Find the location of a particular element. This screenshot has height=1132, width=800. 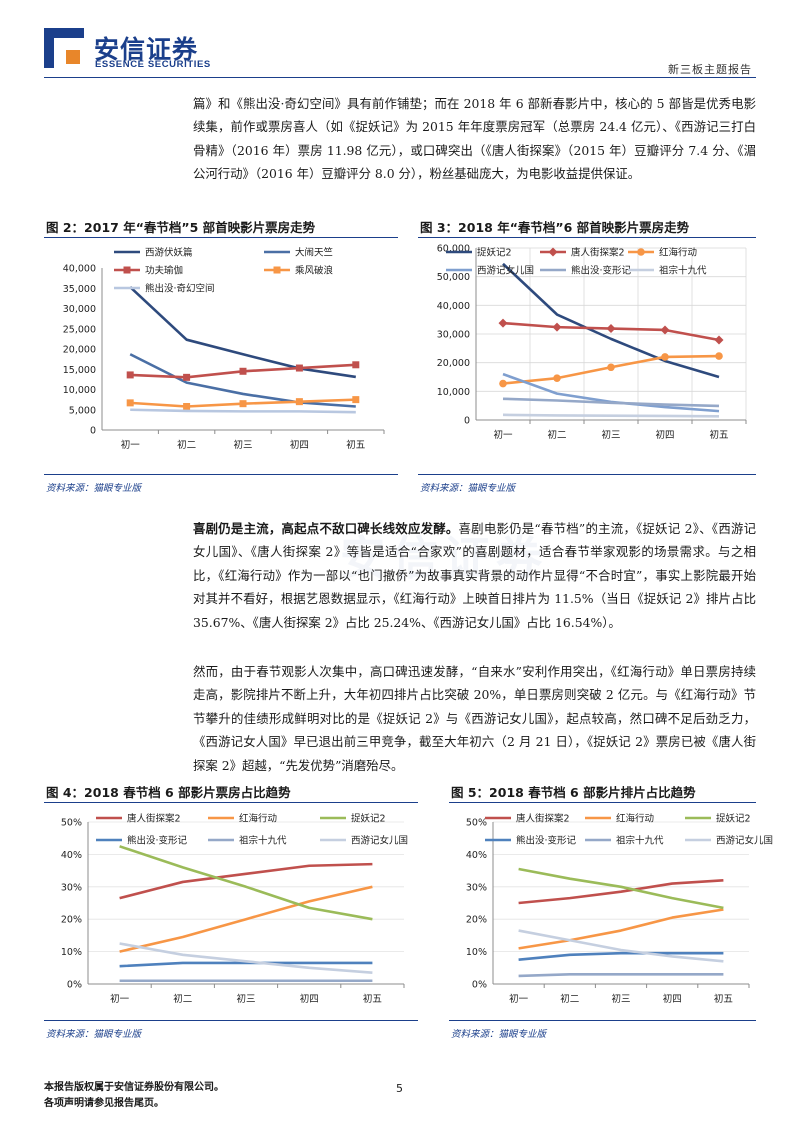

logo-chinese-name: 安信证券 is located at coordinates (146, 49).